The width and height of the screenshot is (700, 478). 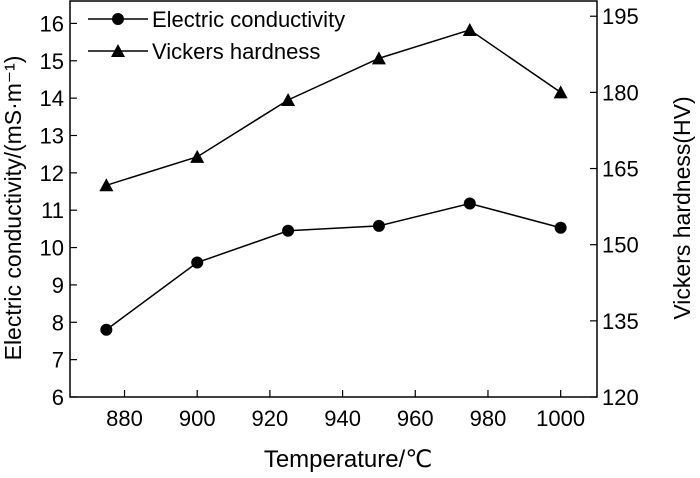 I want to click on right-y-tick-label: 120, so click(x=620, y=397).